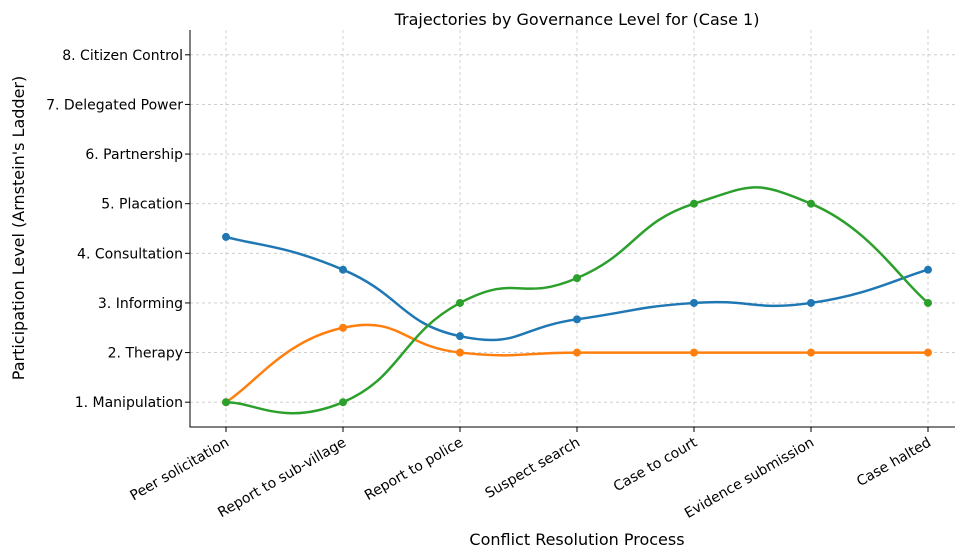  What do you see at coordinates (414, 469) in the screenshot?
I see `x-tick-label: Report to police` at bounding box center [414, 469].